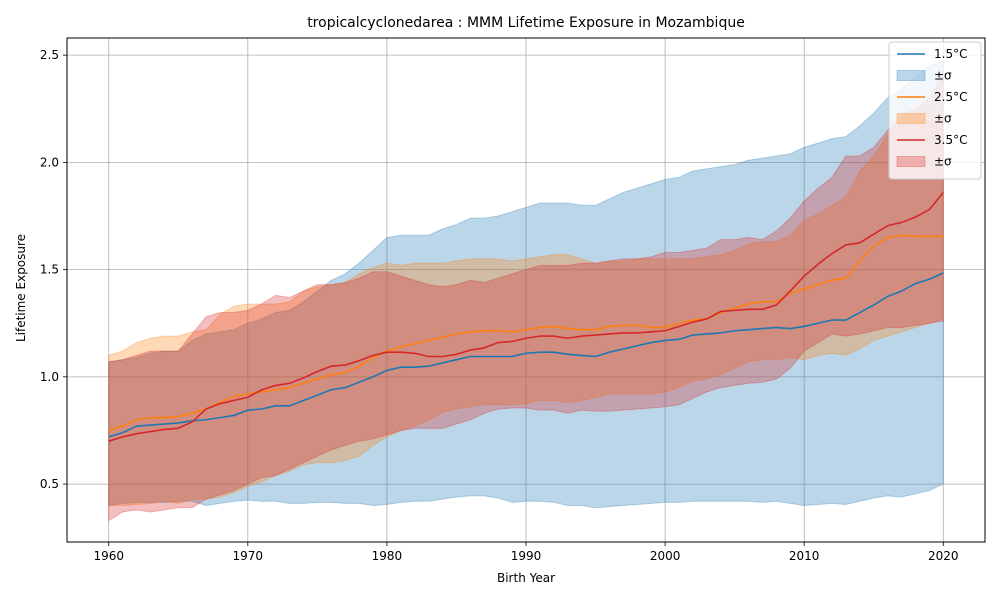  Describe the element at coordinates (21, 288) in the screenshot. I see `y-axis-label: Lifetime Exposure` at that location.